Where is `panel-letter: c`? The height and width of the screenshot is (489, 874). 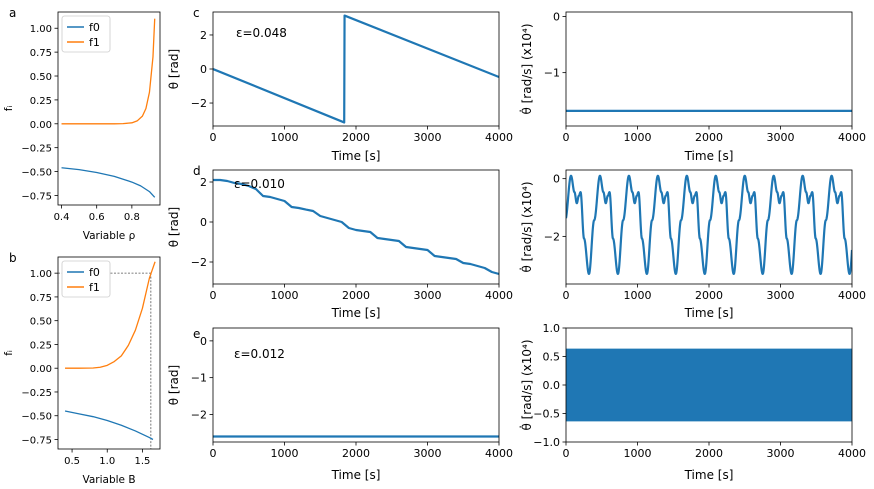 panel-letter: c is located at coordinates (196, 13).